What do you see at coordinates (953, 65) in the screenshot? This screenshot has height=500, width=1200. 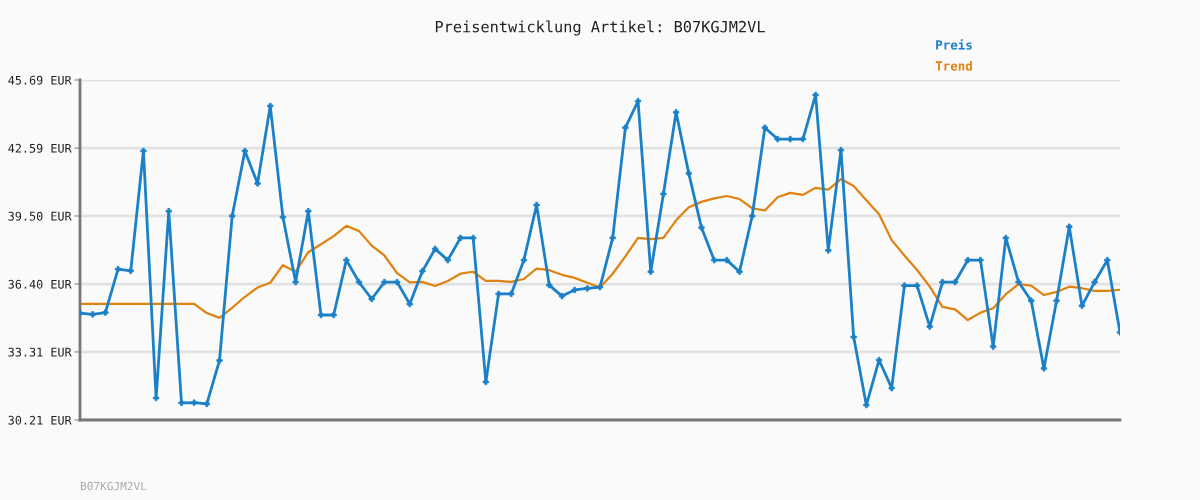 I see `text: Trend` at bounding box center [953, 65].